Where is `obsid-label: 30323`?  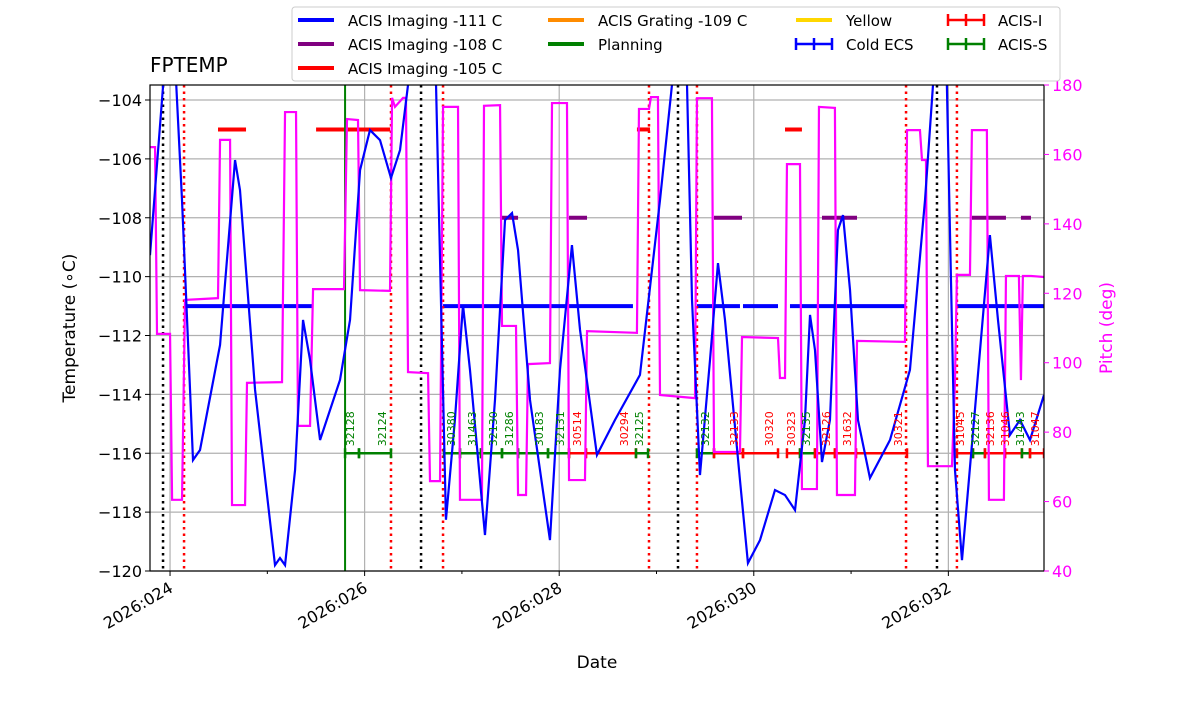
obsid-label: 30323 is located at coordinates (791, 428).